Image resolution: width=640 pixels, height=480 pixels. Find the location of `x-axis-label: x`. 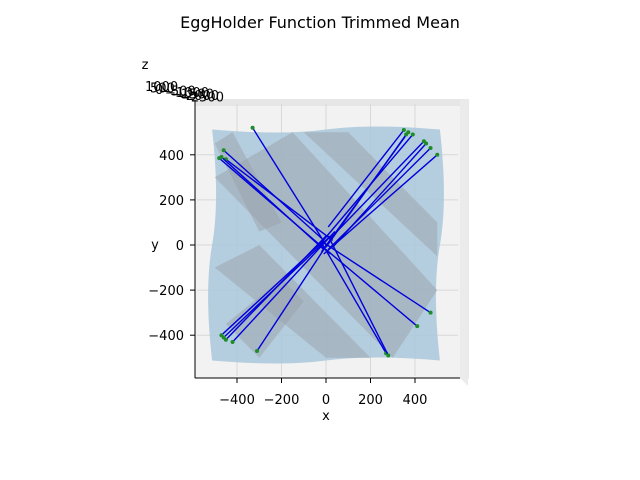

x-axis-label: x is located at coordinates (326, 416).